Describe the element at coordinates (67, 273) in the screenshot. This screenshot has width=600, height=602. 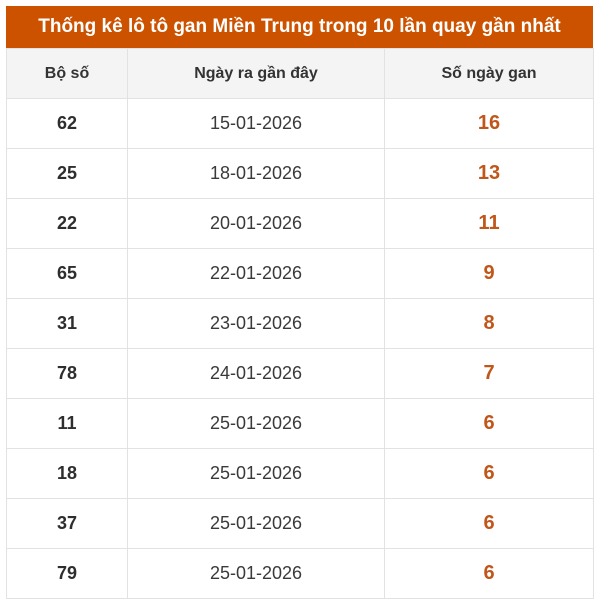
I see `lo-number: 65` at that location.